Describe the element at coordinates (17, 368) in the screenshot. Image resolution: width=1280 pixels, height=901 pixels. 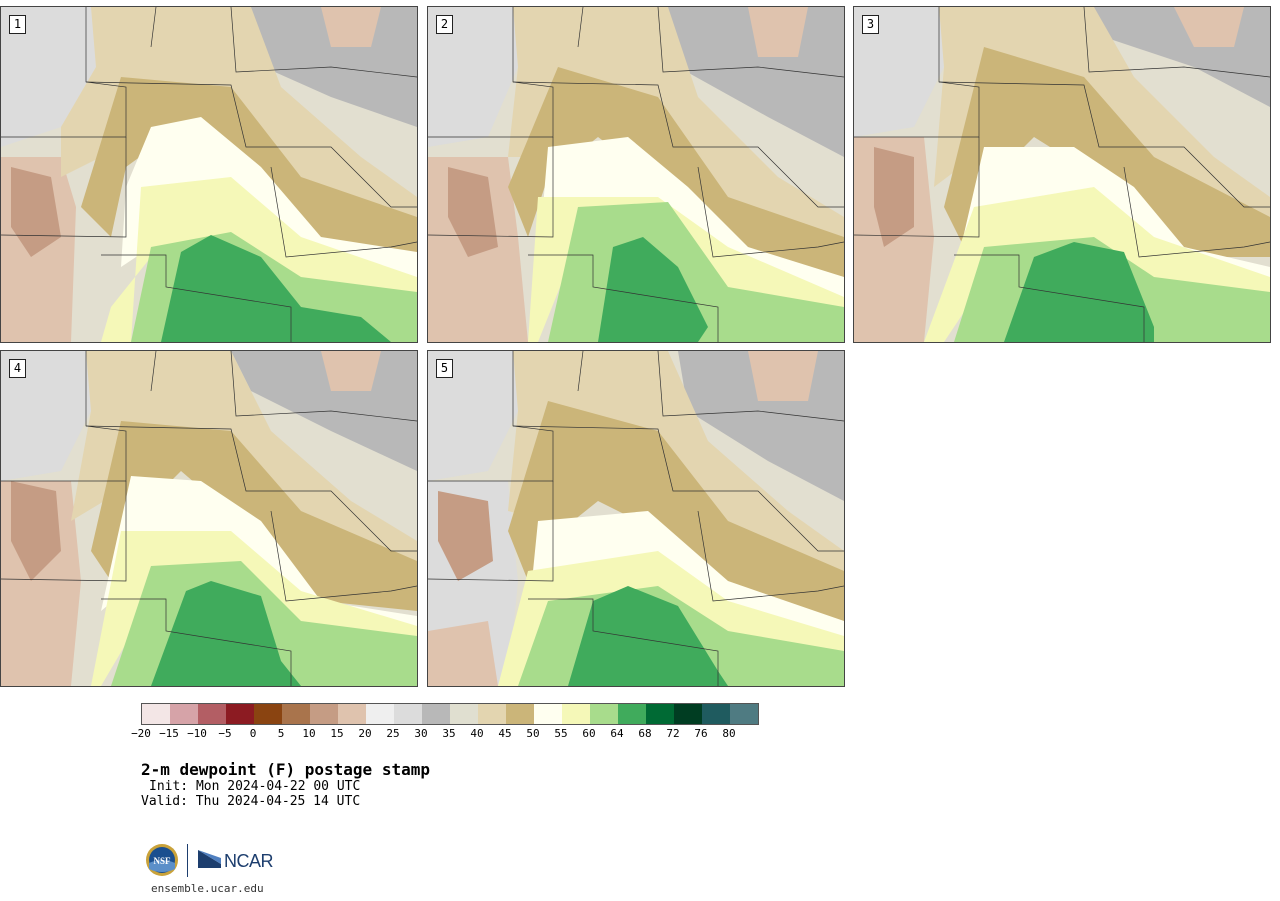
I see `panel-number: 4` at that location.